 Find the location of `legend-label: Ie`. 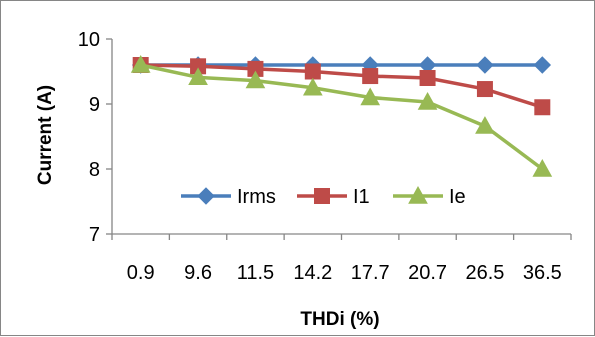

legend-label: Ie is located at coordinates (457, 197).